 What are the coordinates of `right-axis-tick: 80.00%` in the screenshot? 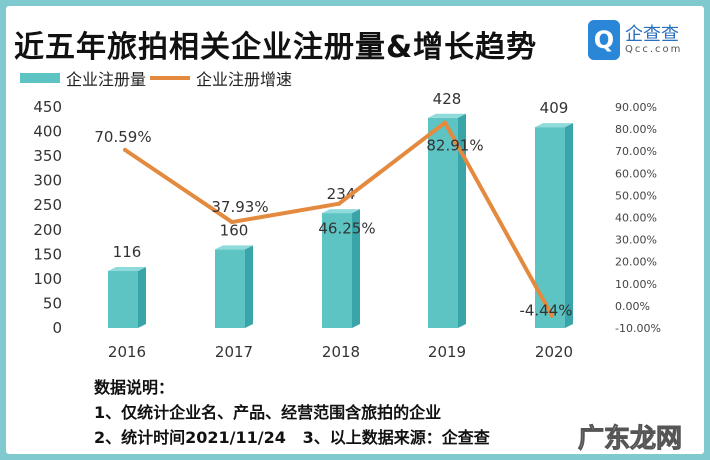 It's located at (636, 129).